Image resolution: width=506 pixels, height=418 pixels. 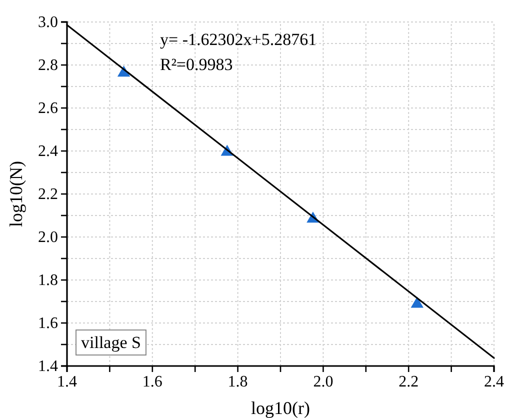 I want to click on x-axis-title: log10(r), so click(x=280, y=408).